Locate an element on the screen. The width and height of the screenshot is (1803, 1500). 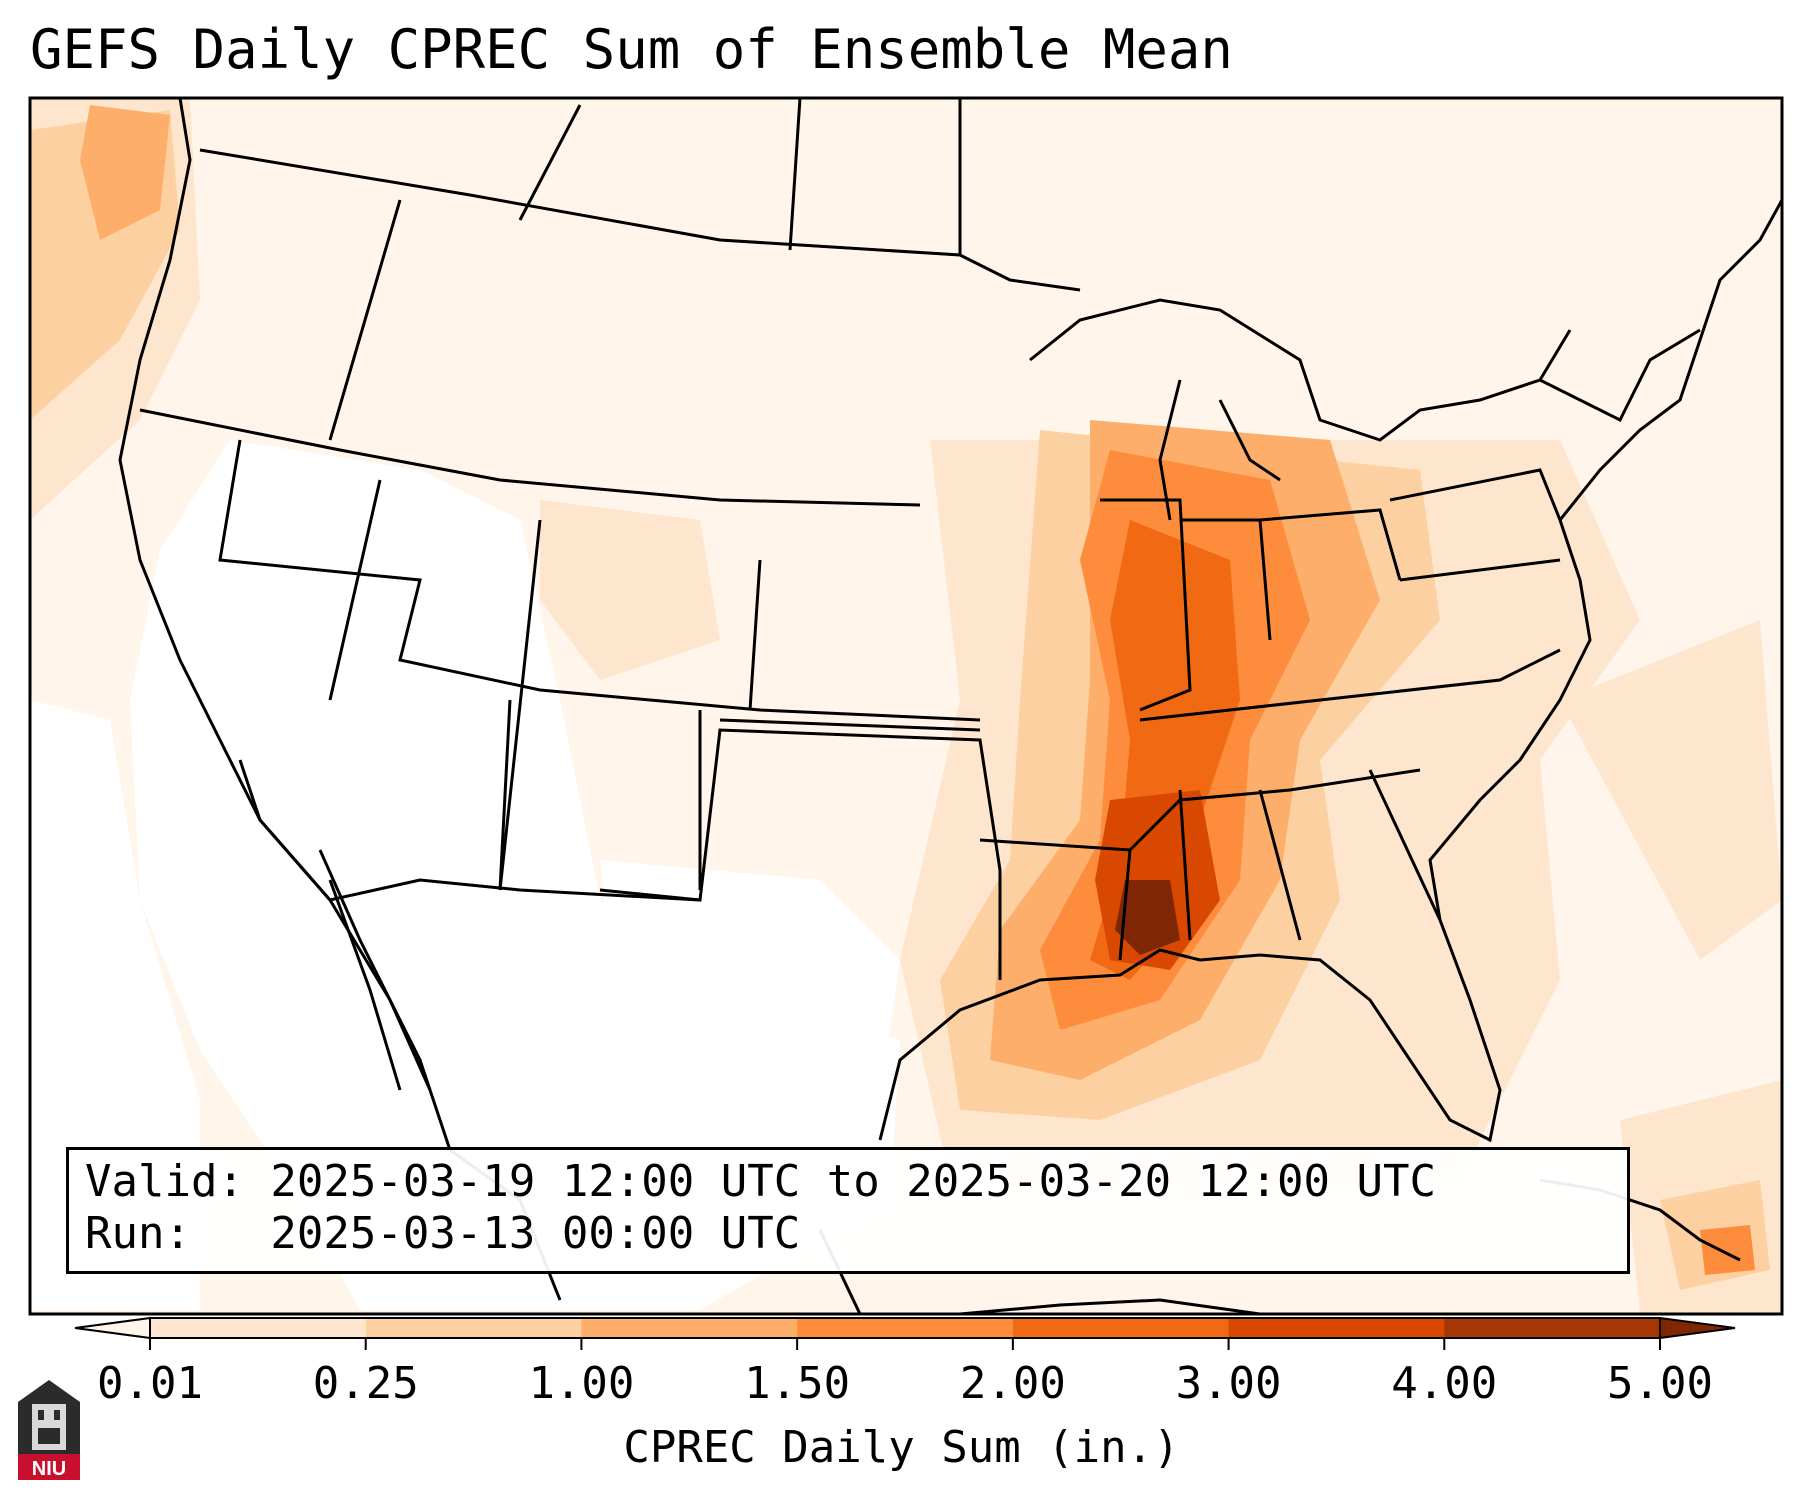
southwest-states is located at coordinates (469, 800).